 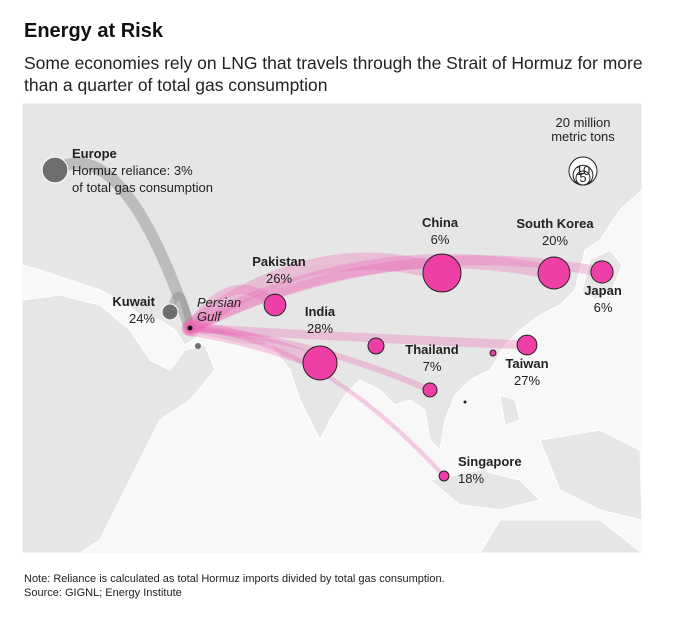 What do you see at coordinates (279, 278) in the screenshot?
I see `reliance: 26%` at bounding box center [279, 278].